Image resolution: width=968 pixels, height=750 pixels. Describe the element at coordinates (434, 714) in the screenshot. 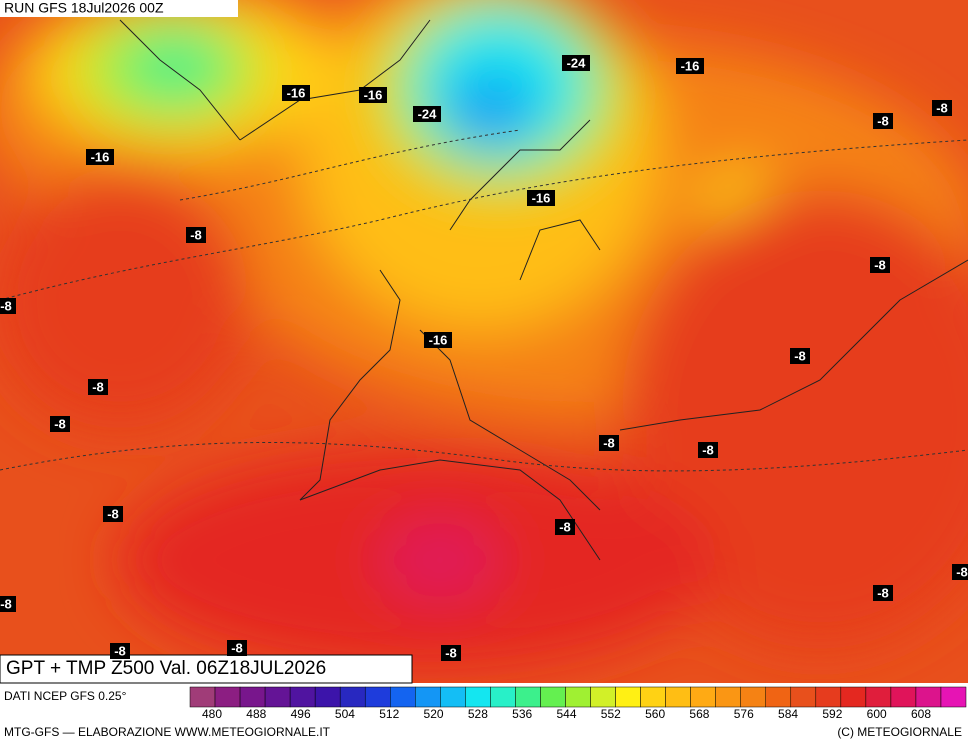

I see `scale-label: 520` at that location.